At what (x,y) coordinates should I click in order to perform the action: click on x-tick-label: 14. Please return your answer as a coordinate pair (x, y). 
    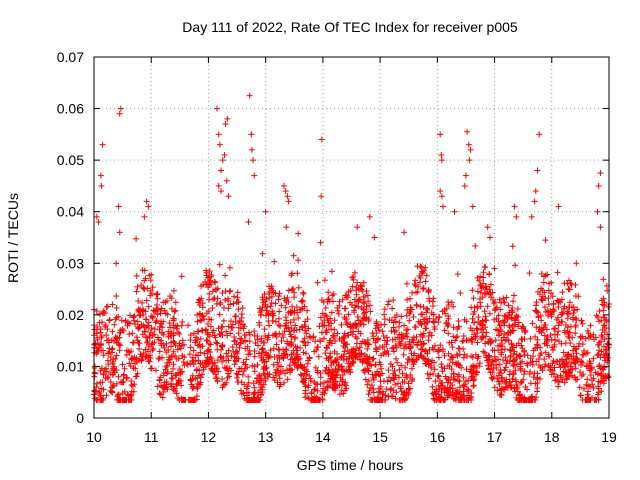
    Looking at the image, I should click on (323, 437).